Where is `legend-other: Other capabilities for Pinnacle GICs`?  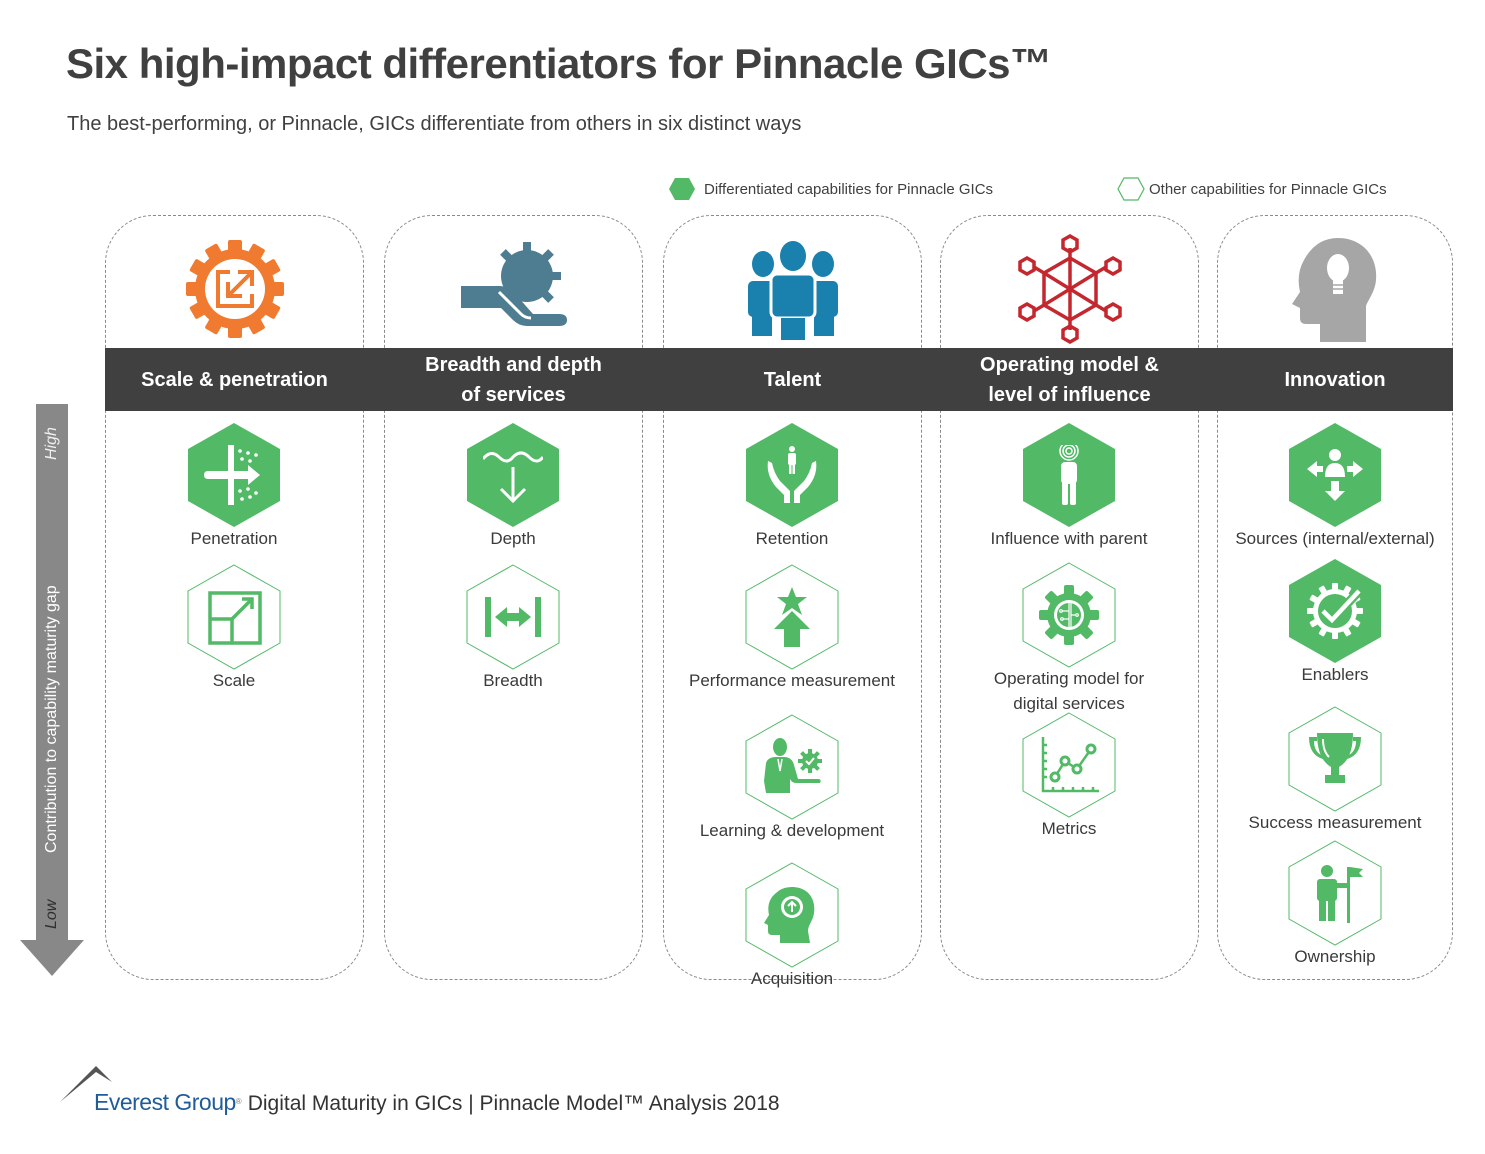 legend-other: Other capabilities for Pinnacle GICs is located at coordinates (1252, 189).